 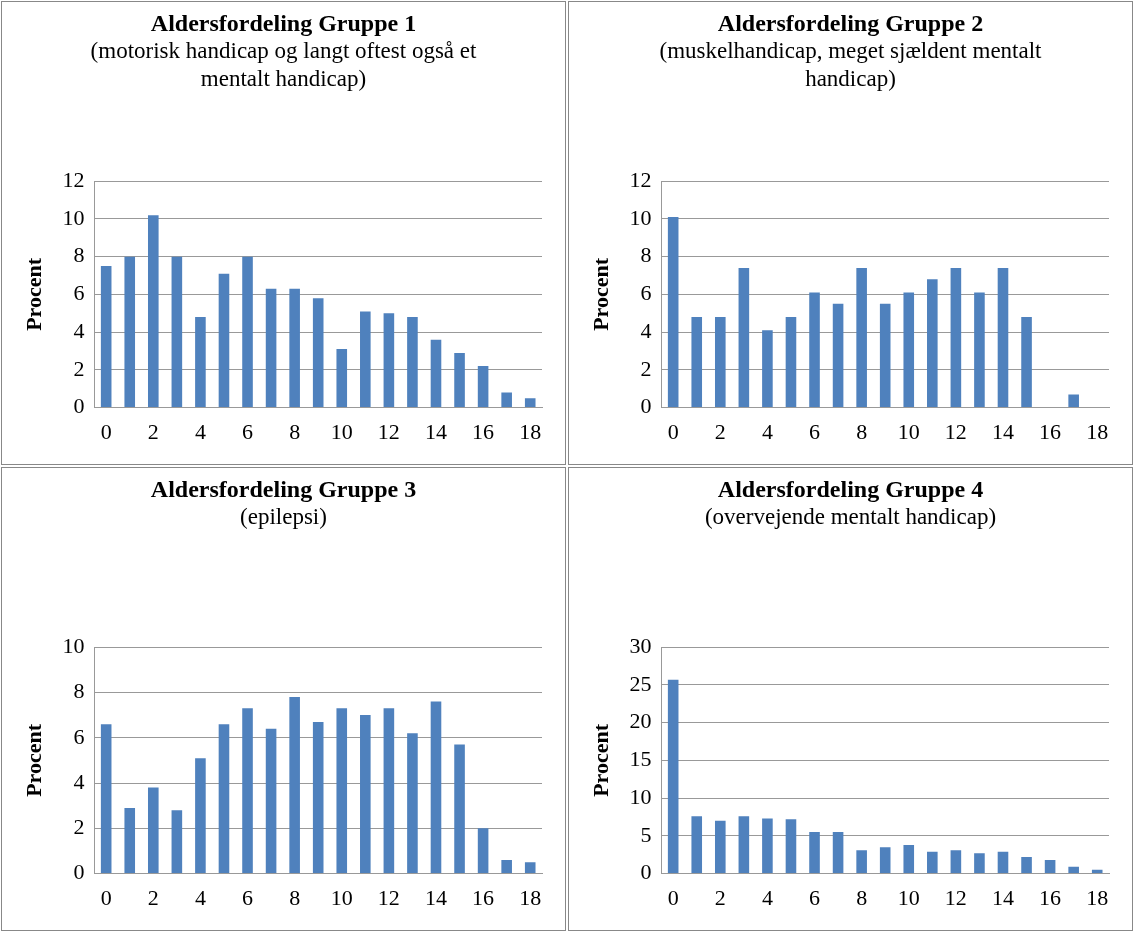 What do you see at coordinates (850, 489) in the screenshot?
I see `chart-title: Aldersfordeling Gruppe 4` at bounding box center [850, 489].